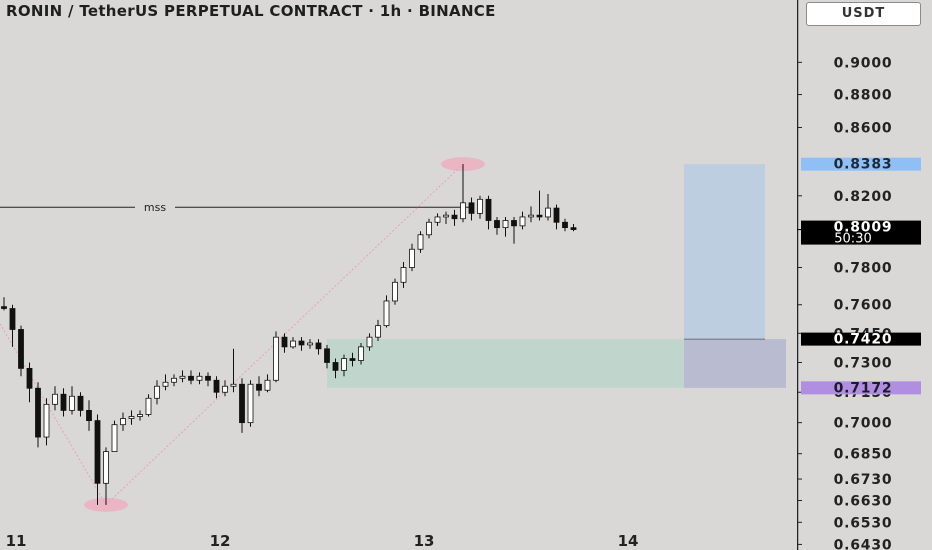 The height and width of the screenshot is (550, 932). What do you see at coordinates (220, 541) in the screenshot?
I see `x-tick-label: 12` at bounding box center [220, 541].